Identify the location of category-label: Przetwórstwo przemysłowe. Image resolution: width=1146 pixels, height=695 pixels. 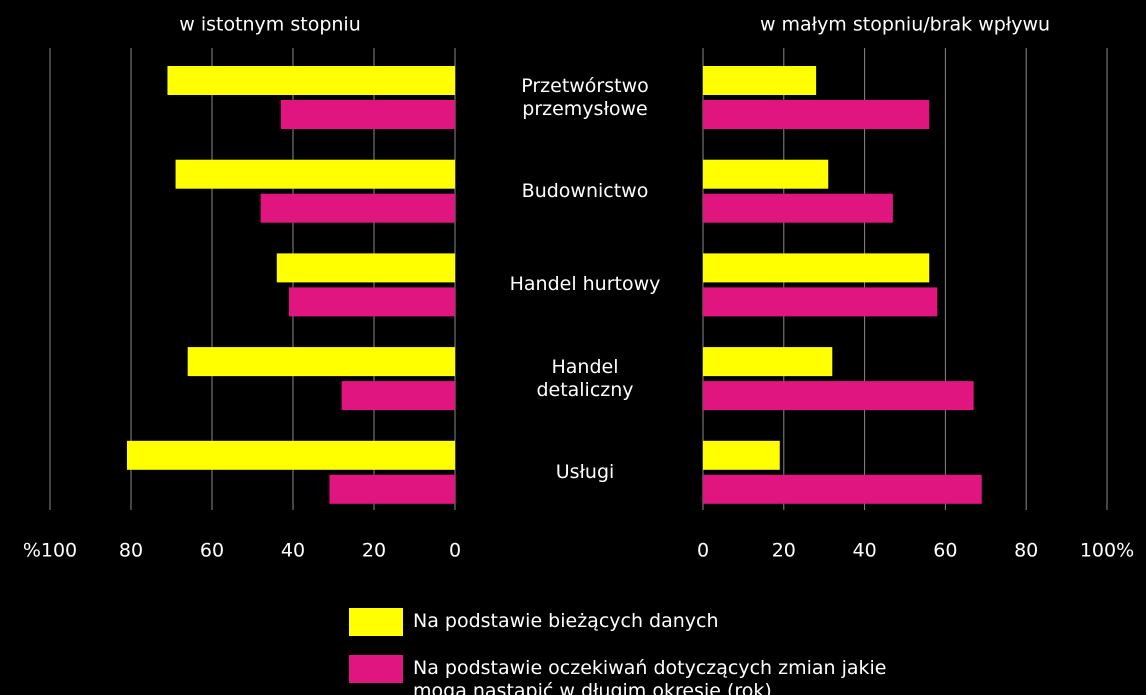
(585, 97).